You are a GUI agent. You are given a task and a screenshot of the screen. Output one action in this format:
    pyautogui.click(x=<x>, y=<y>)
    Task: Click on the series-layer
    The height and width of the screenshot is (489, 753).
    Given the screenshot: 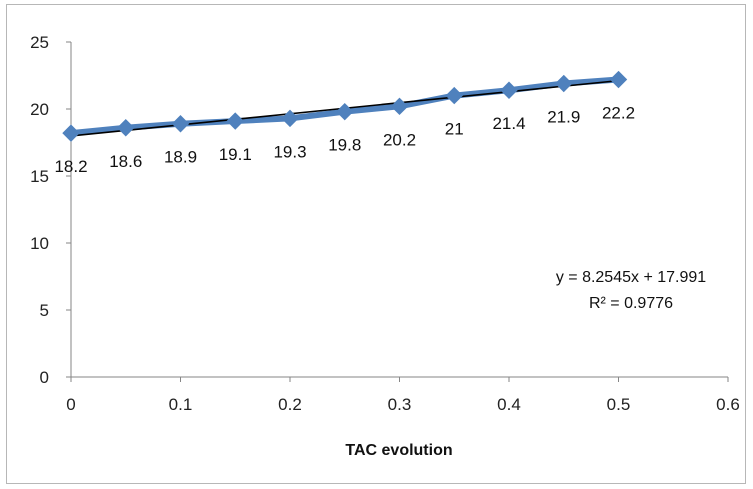 What is the action you would take?
    pyautogui.click(x=345, y=107)
    